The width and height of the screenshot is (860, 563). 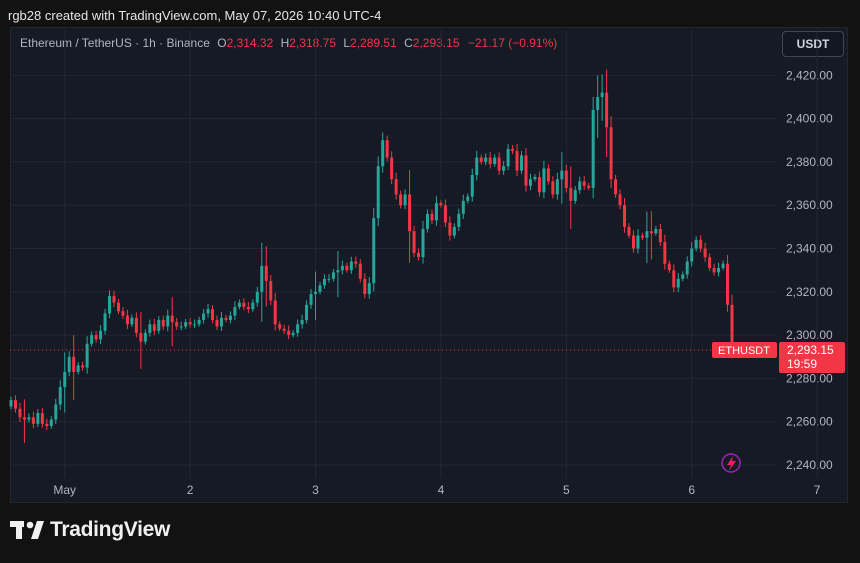 What do you see at coordinates (408, 43) in the screenshot?
I see `close-label: C` at bounding box center [408, 43].